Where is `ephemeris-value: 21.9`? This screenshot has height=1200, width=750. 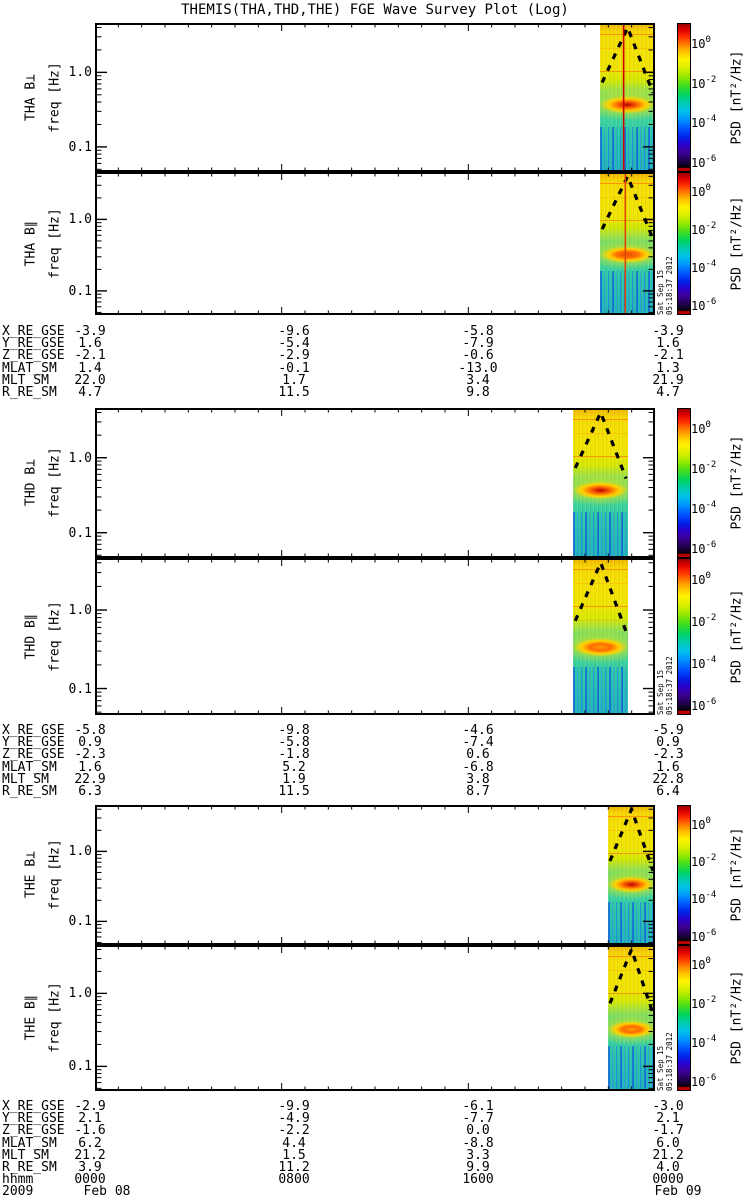 ephemeris-value: 21.9 is located at coordinates (668, 380).